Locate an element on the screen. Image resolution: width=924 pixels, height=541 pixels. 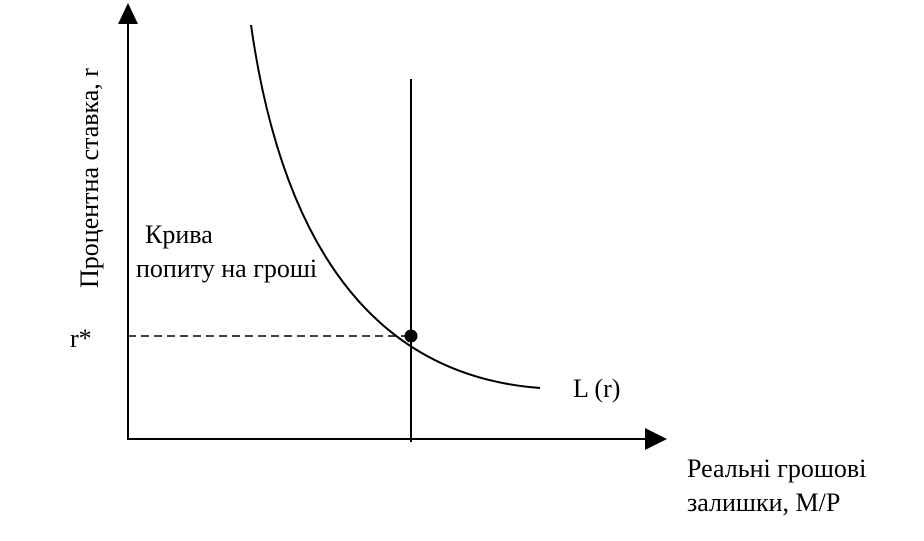
equilibrium-point is located at coordinates (411, 336).